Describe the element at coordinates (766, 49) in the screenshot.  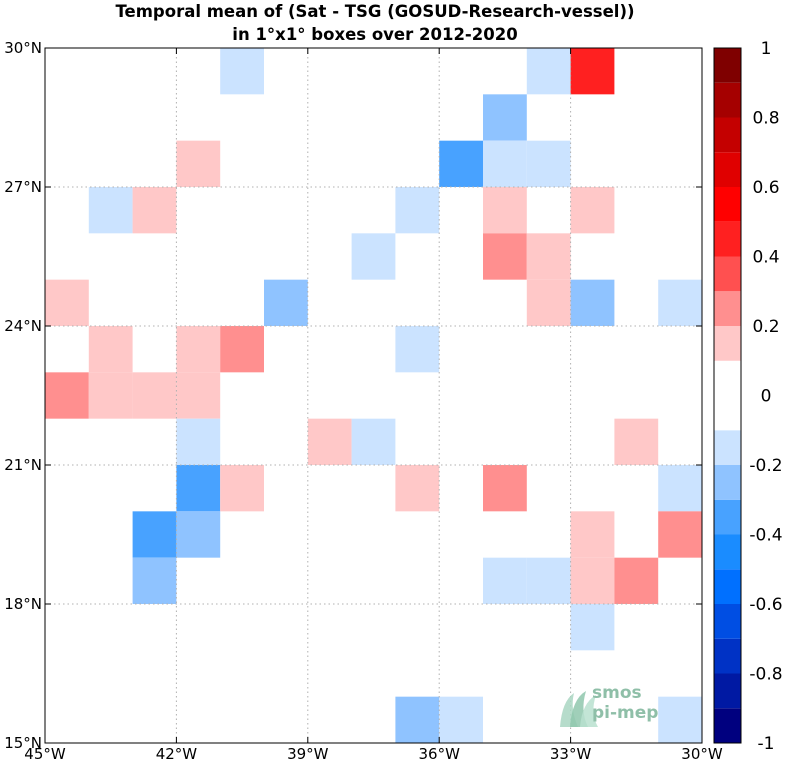
I see `colorbar-tick-label: 1` at that location.